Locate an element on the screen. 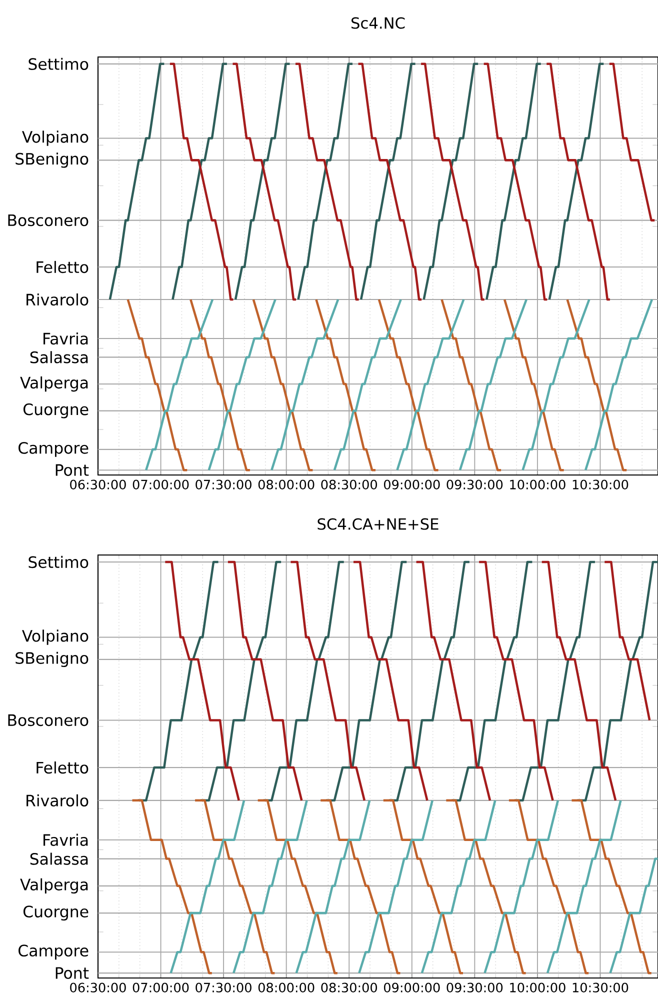  chart-title: SC4.CA+NE+SE is located at coordinates (378, 524).